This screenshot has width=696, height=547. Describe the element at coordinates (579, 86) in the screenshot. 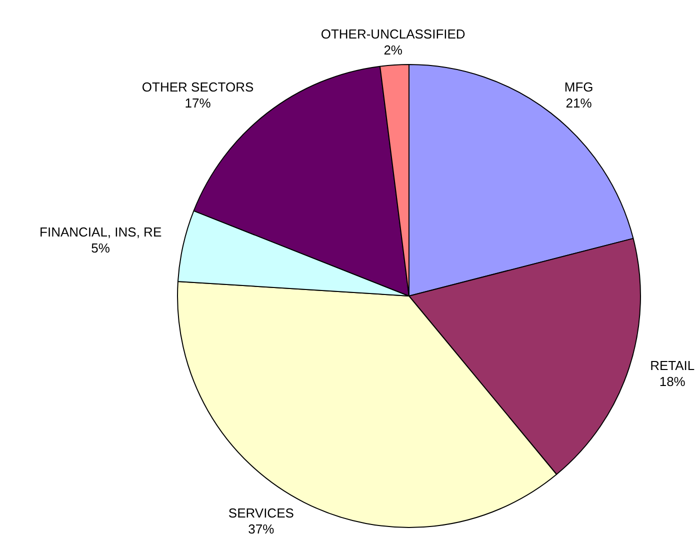

I see `slice-label: MFG` at that location.